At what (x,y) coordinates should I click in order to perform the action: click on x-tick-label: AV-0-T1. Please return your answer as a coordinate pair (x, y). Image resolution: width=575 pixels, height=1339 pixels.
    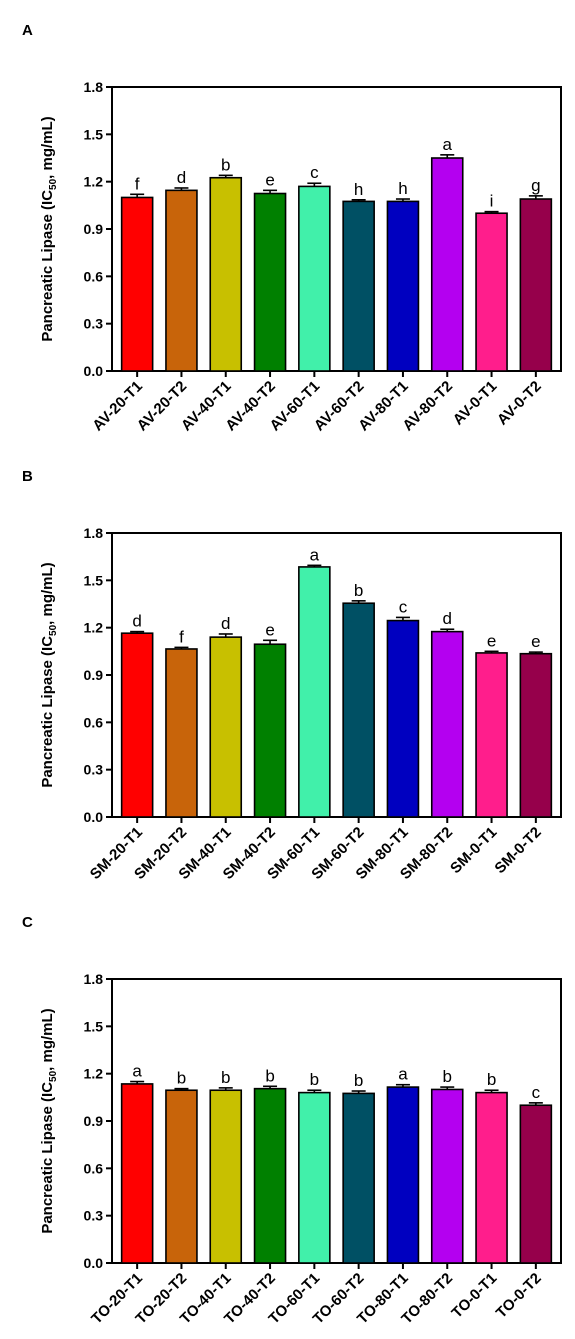
    Looking at the image, I should click on (475, 403).